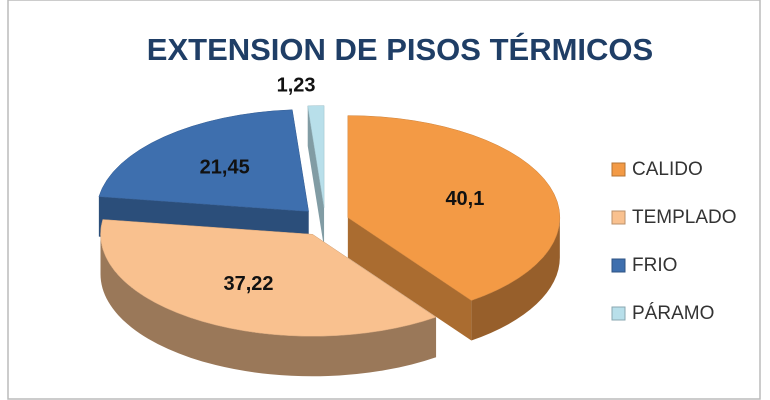 Image resolution: width=770 pixels, height=400 pixels. What do you see at coordinates (667, 169) in the screenshot?
I see `legend-label: CALIDO` at bounding box center [667, 169].